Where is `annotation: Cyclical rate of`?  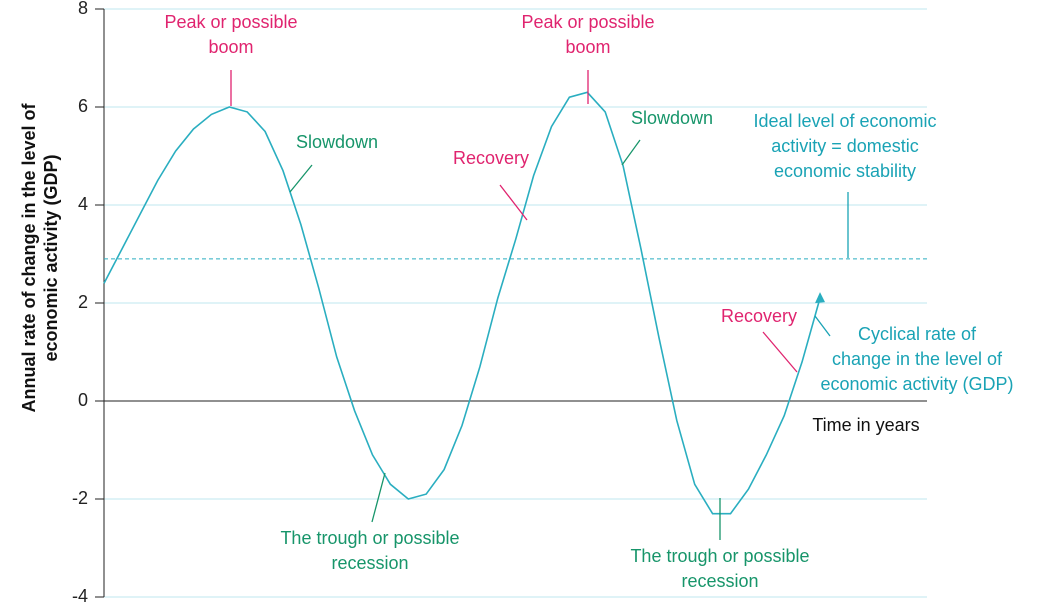 annotation: Cyclical rate of is located at coordinates (917, 334).